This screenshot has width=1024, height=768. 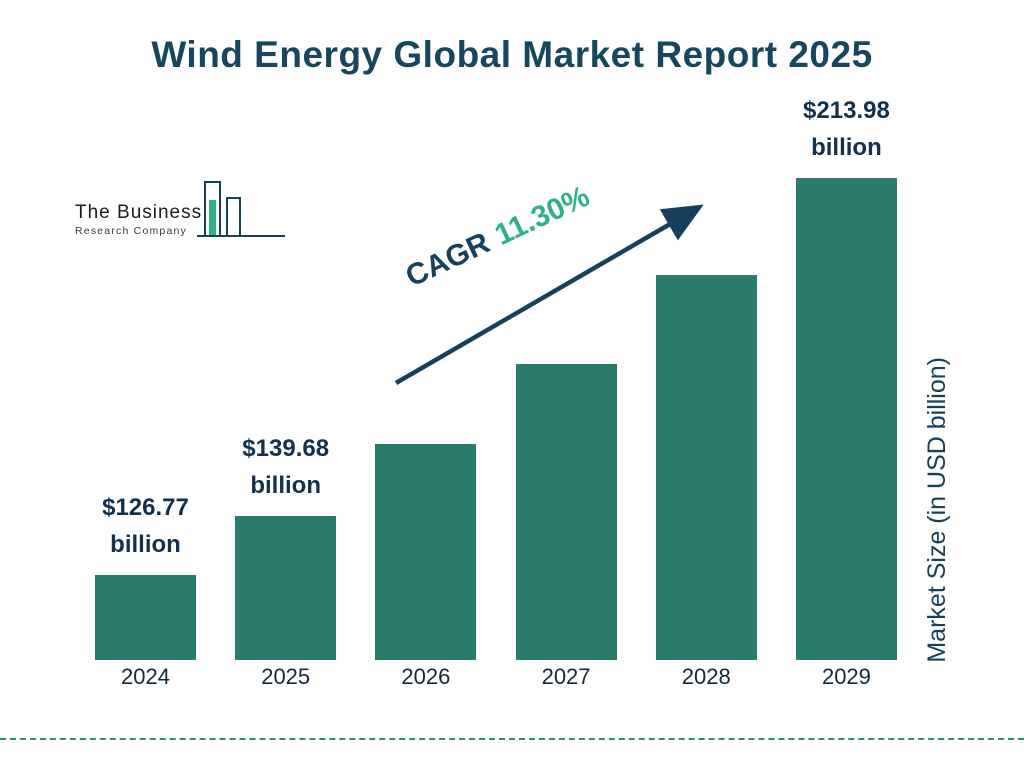 What do you see at coordinates (145, 574) in the screenshot?
I see `bar-column-2024: $126.77 billion` at bounding box center [145, 574].